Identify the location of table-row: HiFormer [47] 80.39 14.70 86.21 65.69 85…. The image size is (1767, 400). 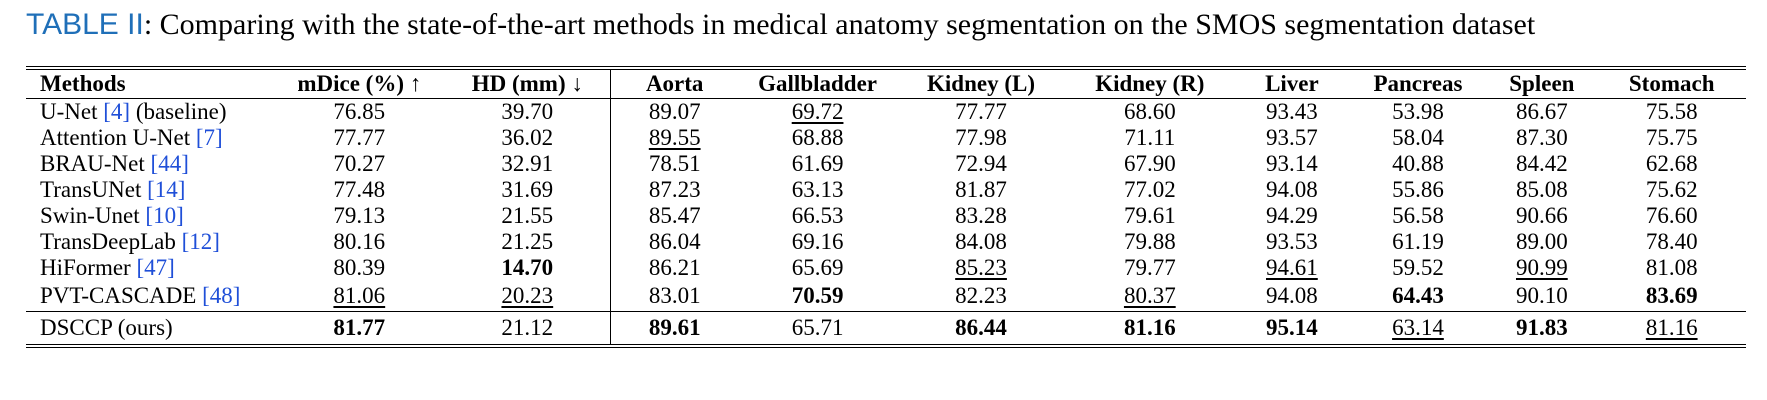
(886, 268).